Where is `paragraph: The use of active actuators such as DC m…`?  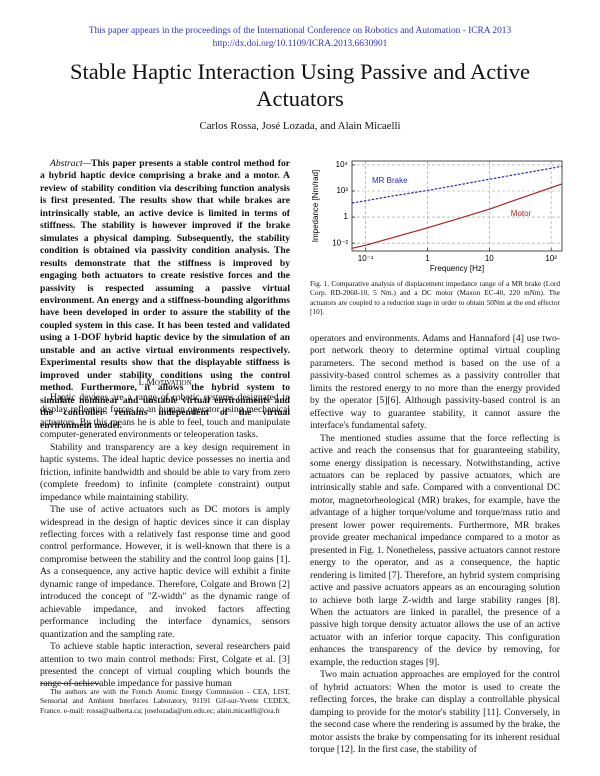
paragraph: The use of active actuators such as DC m… is located at coordinates (165, 572).